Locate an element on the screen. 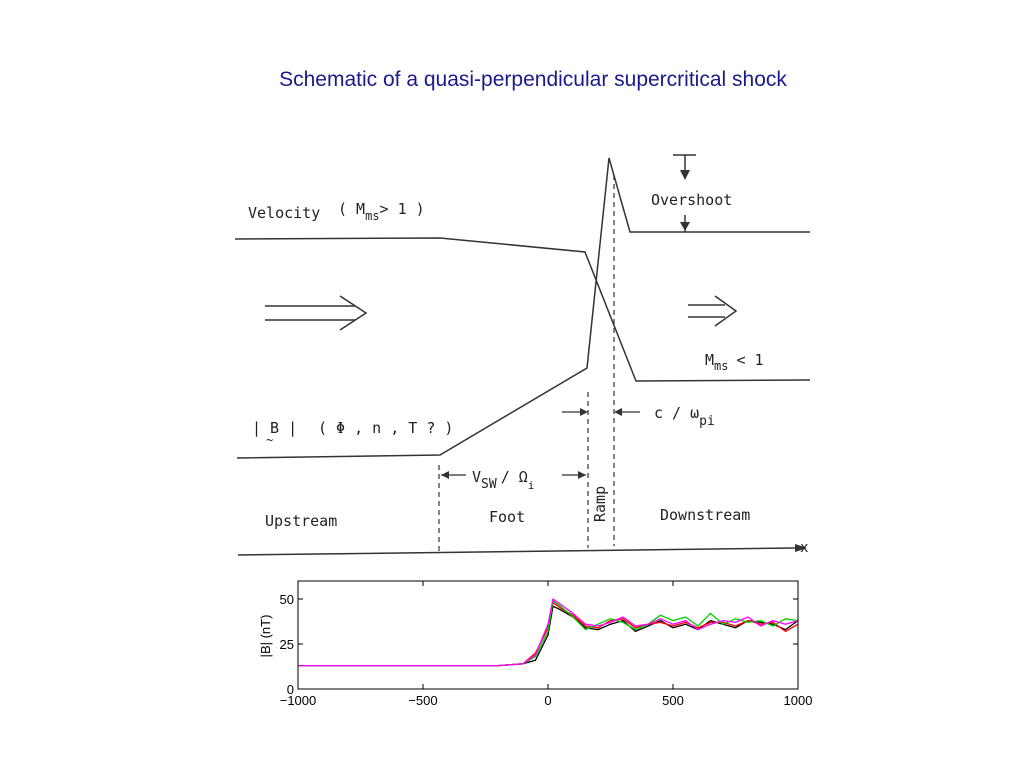  plot-tick-group: −1000 −500 0 500 1000 0 25 50 is located at coordinates (546, 644).